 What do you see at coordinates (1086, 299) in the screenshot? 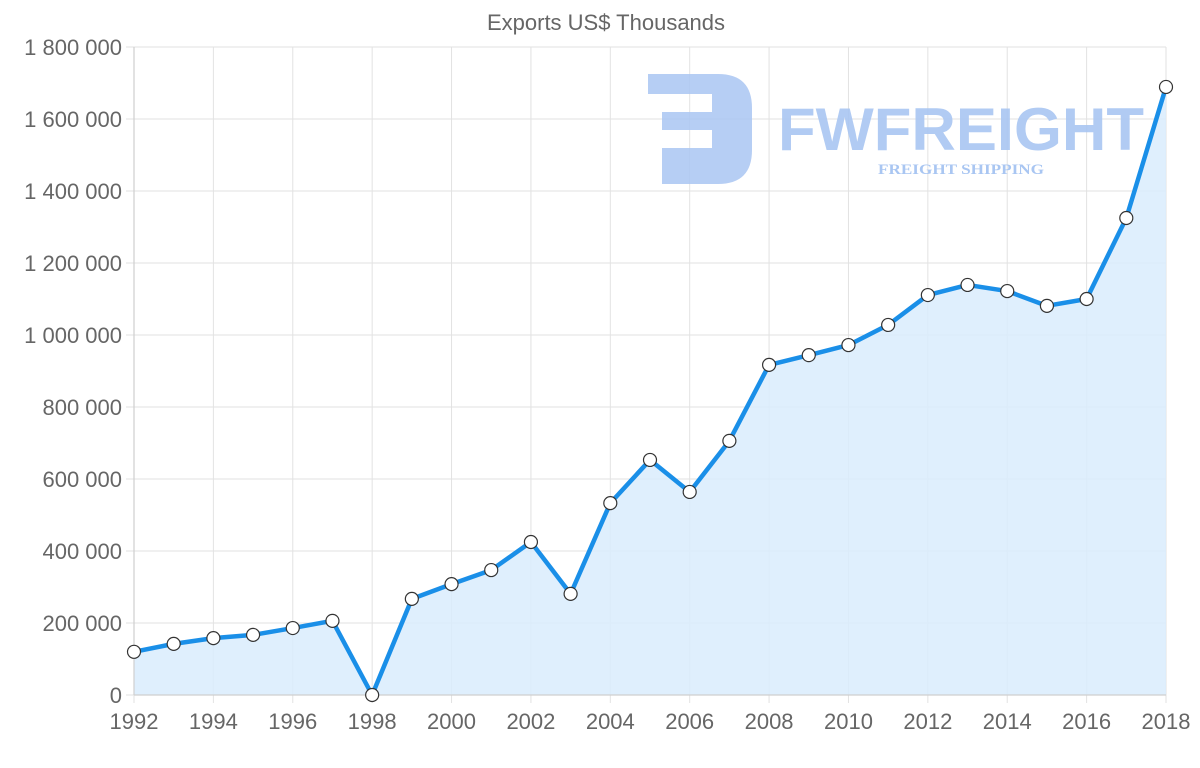
I see `data-point-2016` at bounding box center [1086, 299].